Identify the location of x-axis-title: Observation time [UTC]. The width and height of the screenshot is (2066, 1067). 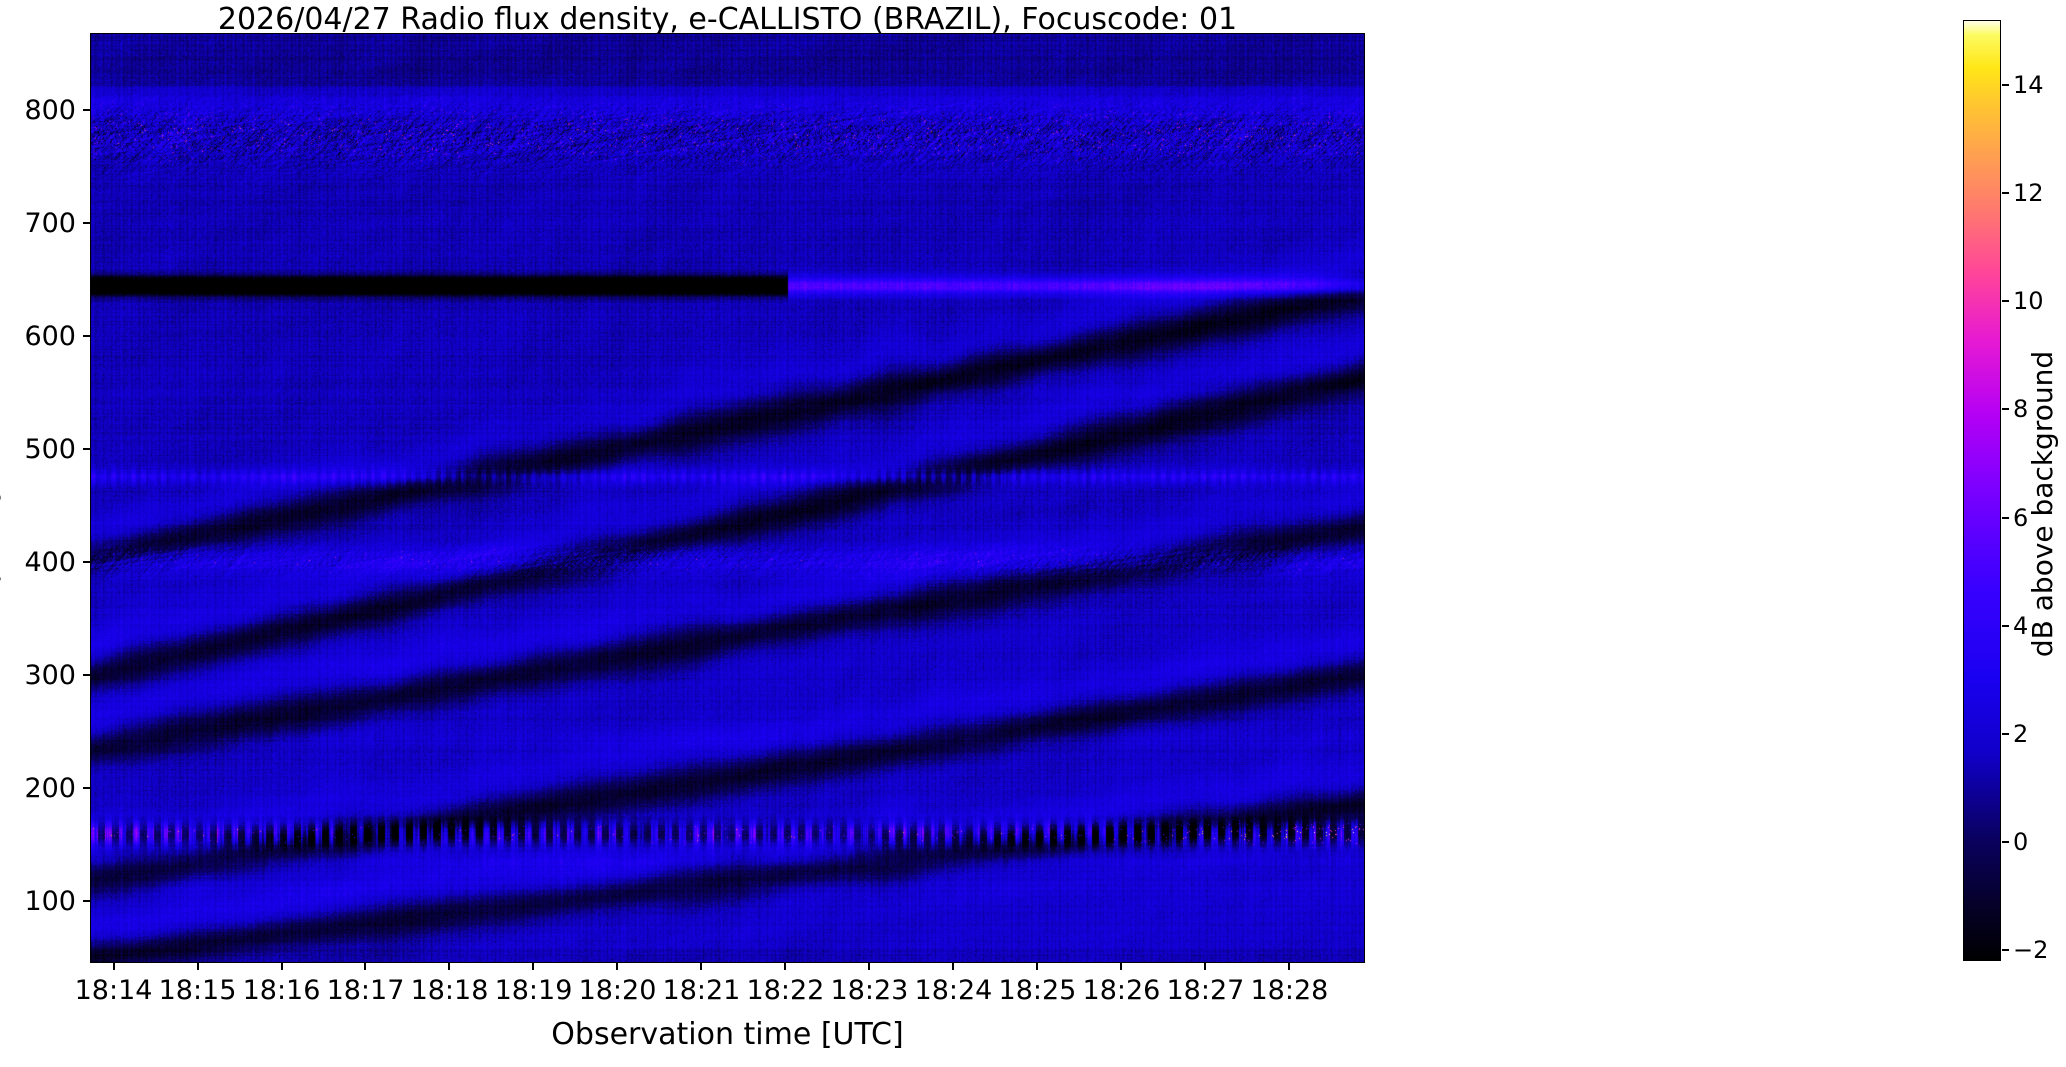
(727, 1034).